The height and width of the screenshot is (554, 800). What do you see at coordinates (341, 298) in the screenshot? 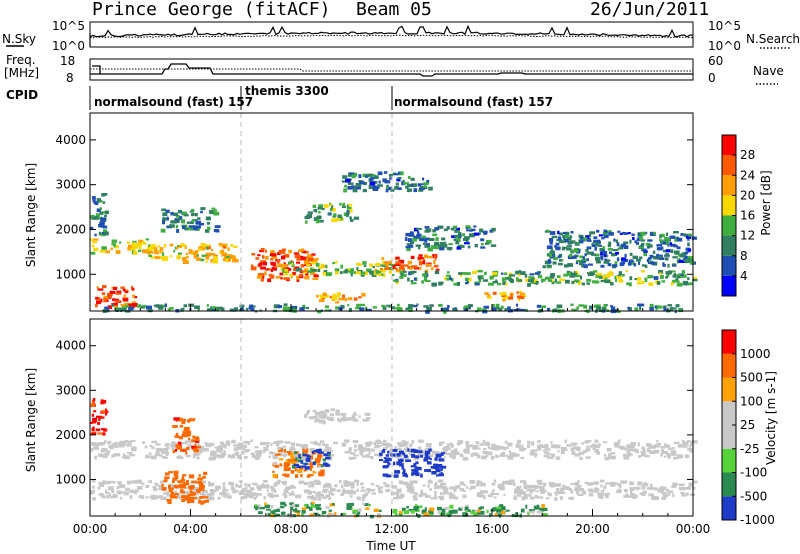
I see `power-region` at bounding box center [341, 298].